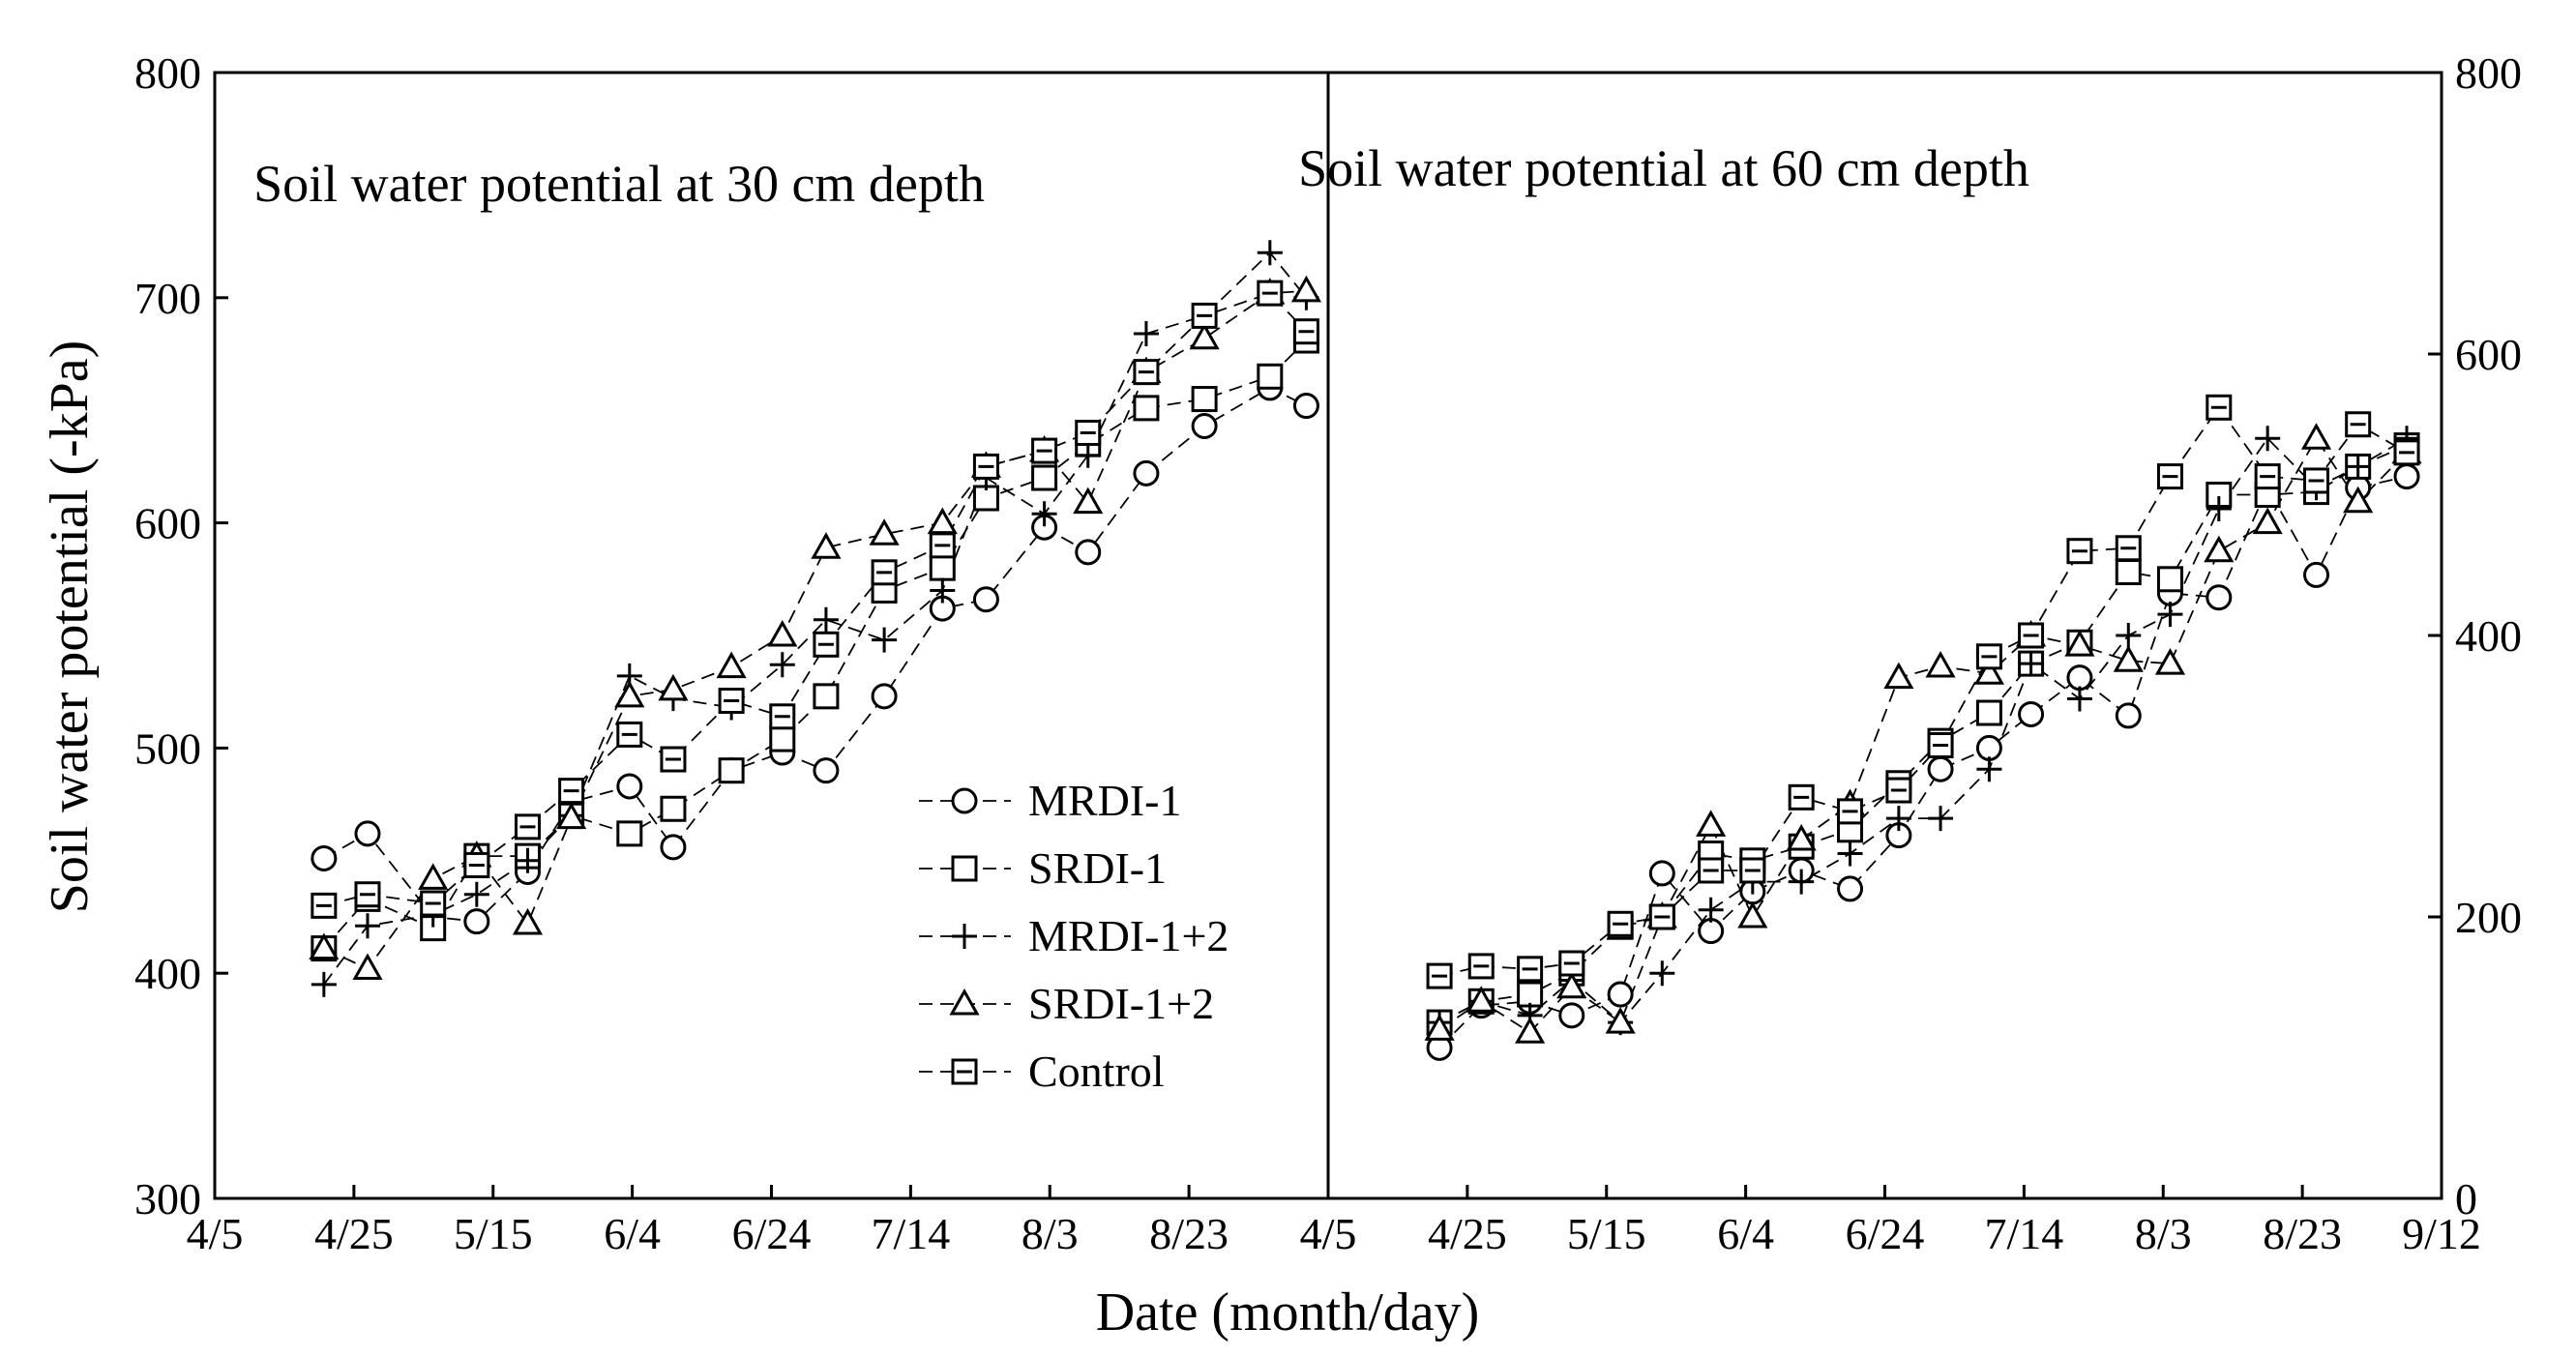  I want to click on x-tick-label-p1-6: 8/3, so click(2164, 1233).